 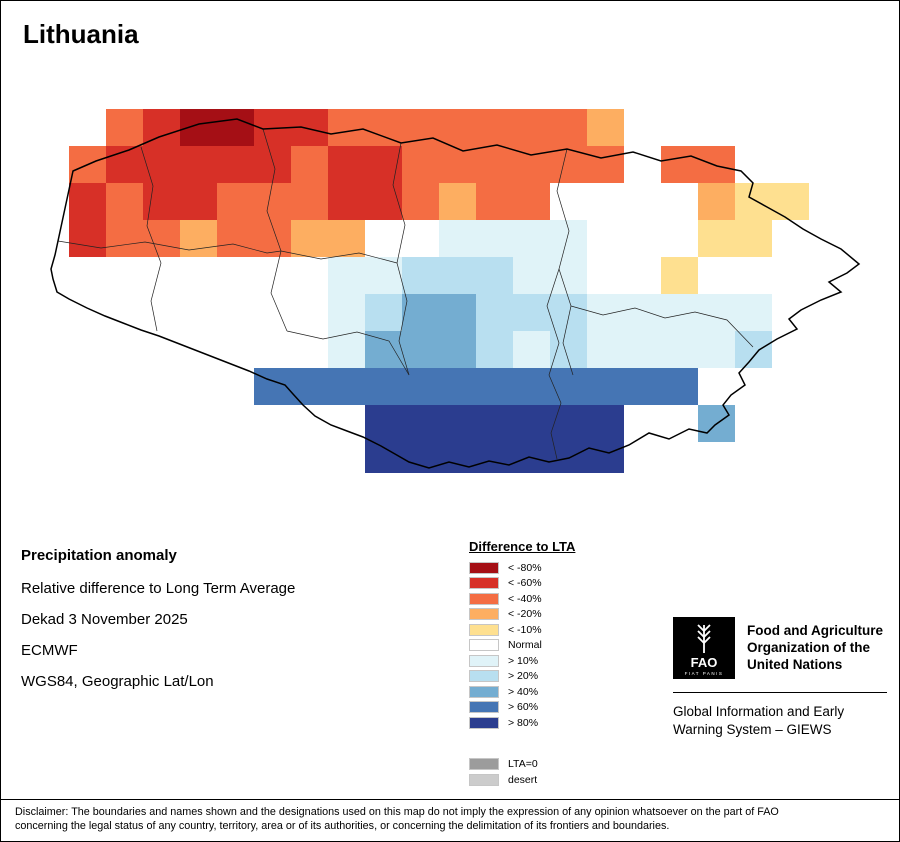 What do you see at coordinates (523, 764) in the screenshot?
I see `legend-label: LTA=0` at bounding box center [523, 764].